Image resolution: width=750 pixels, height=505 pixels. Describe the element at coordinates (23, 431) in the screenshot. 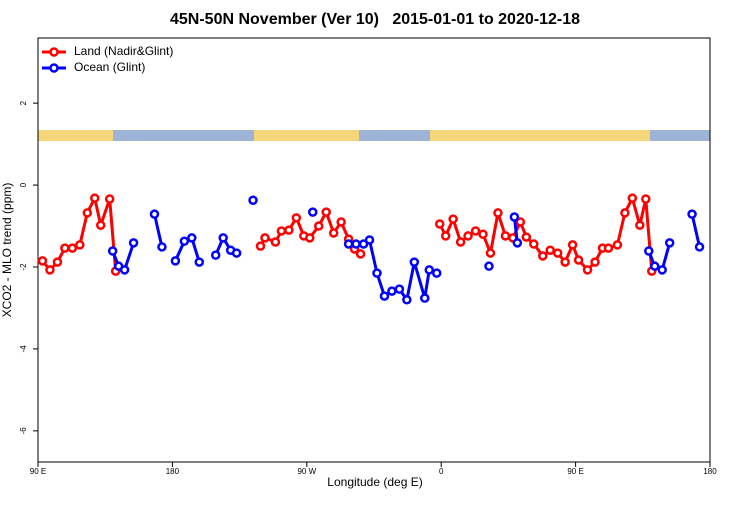

I see `y-tick-label: -6` at that location.